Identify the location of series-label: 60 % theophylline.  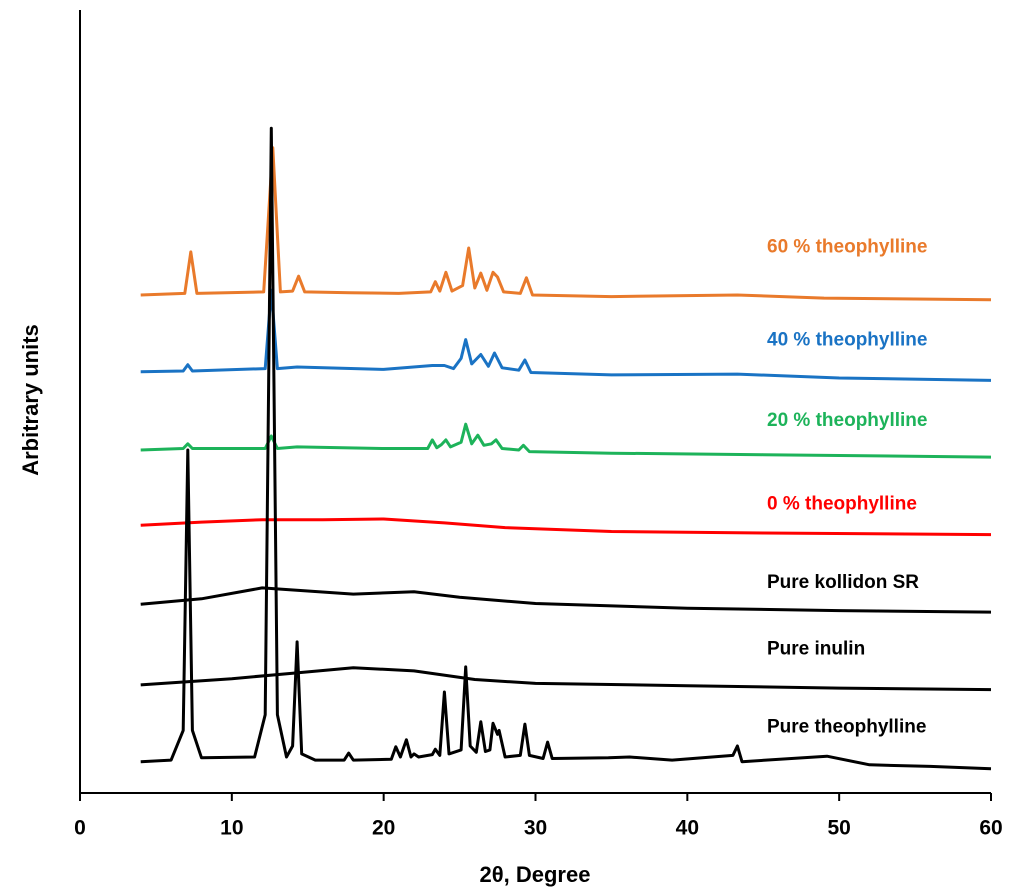
(847, 247).